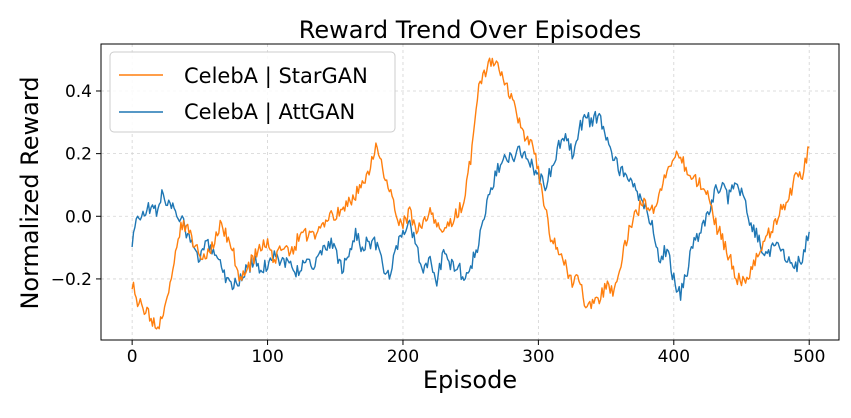 The image size is (851, 418). What do you see at coordinates (403, 357) in the screenshot?
I see `x-tick-label: 200` at bounding box center [403, 357].